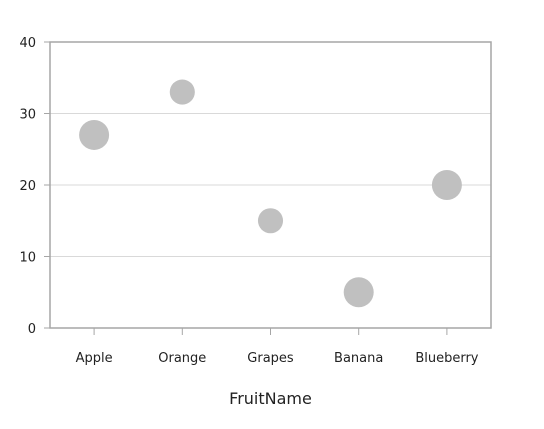  I want to click on y-tick-label: 40, so click(27, 43).